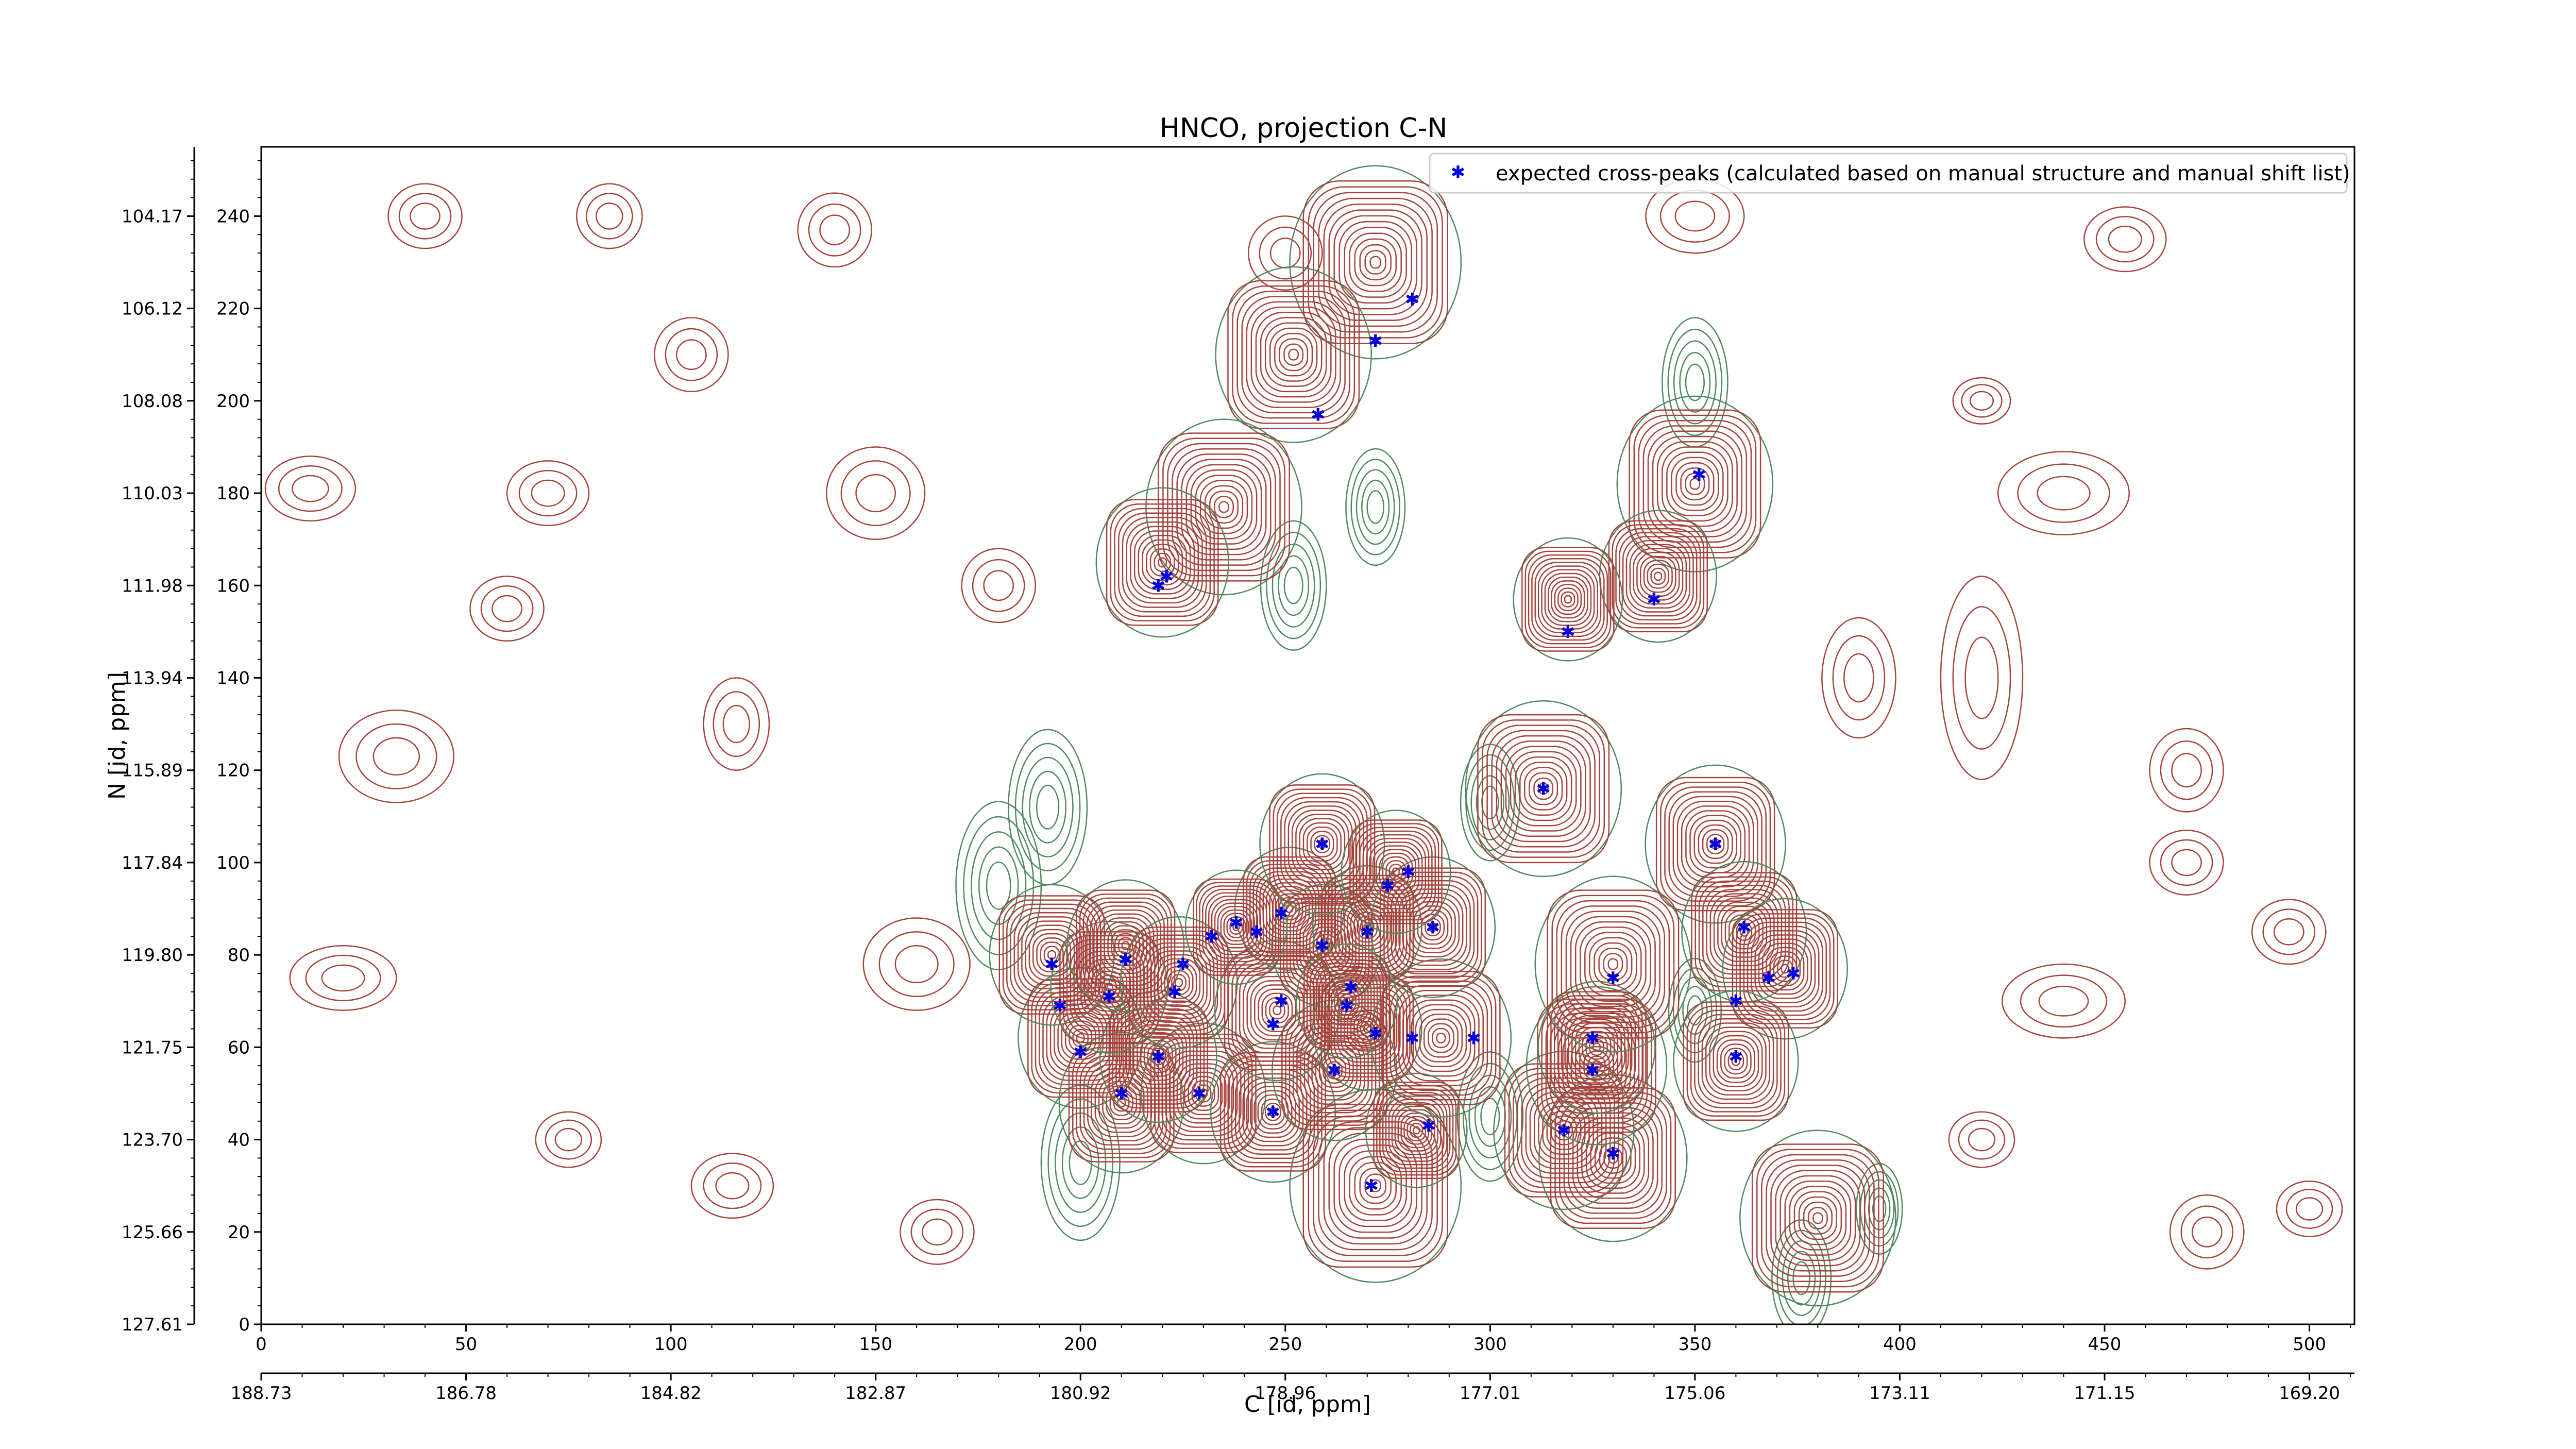 The height and width of the screenshot is (1449, 2576). What do you see at coordinates (1694, 1344) in the screenshot?
I see `x-index-tick-label: 350` at bounding box center [1694, 1344].